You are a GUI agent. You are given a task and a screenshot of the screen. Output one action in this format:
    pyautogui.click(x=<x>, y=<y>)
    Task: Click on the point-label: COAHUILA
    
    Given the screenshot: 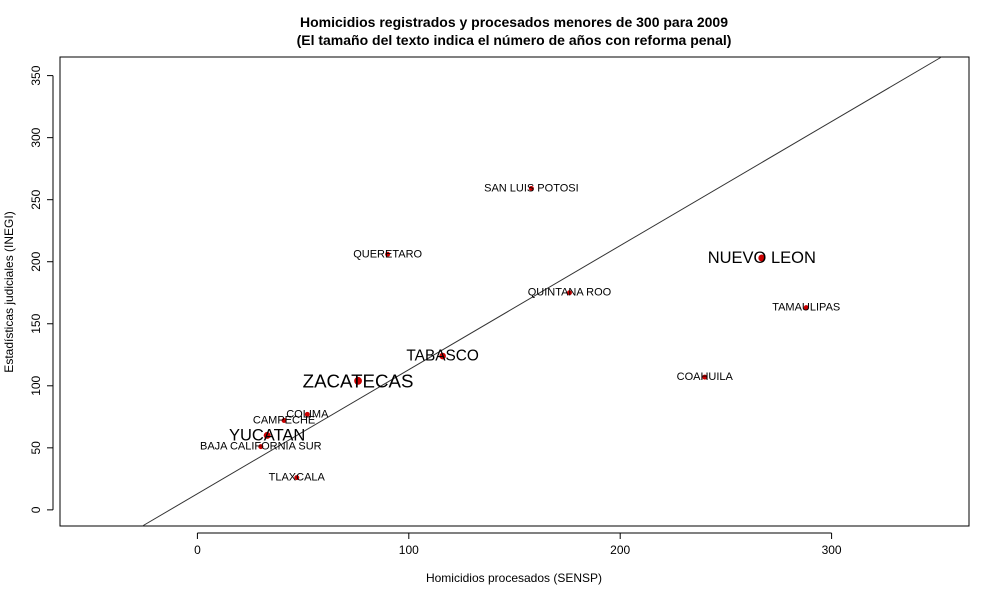 What is the action you would take?
    pyautogui.click(x=705, y=377)
    